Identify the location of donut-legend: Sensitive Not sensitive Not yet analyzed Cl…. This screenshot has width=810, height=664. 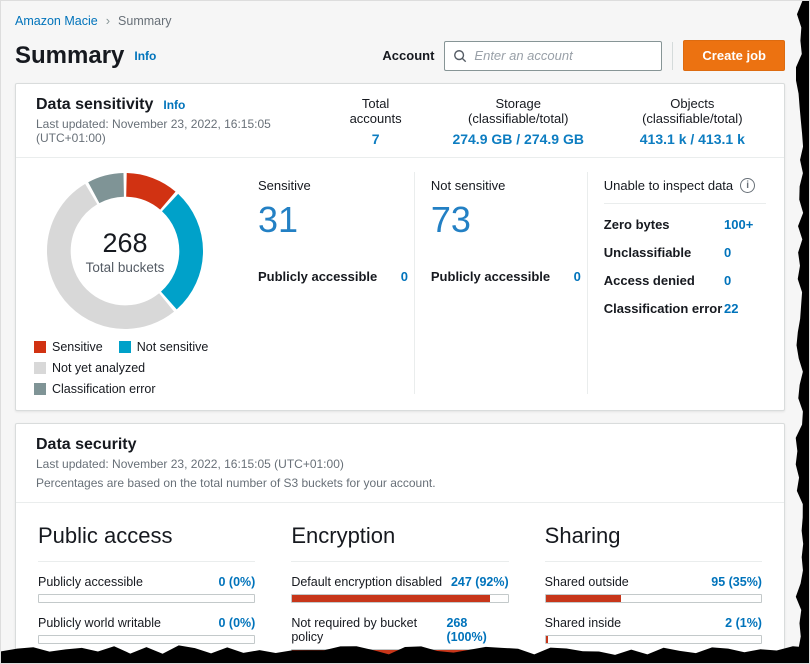
(157, 363).